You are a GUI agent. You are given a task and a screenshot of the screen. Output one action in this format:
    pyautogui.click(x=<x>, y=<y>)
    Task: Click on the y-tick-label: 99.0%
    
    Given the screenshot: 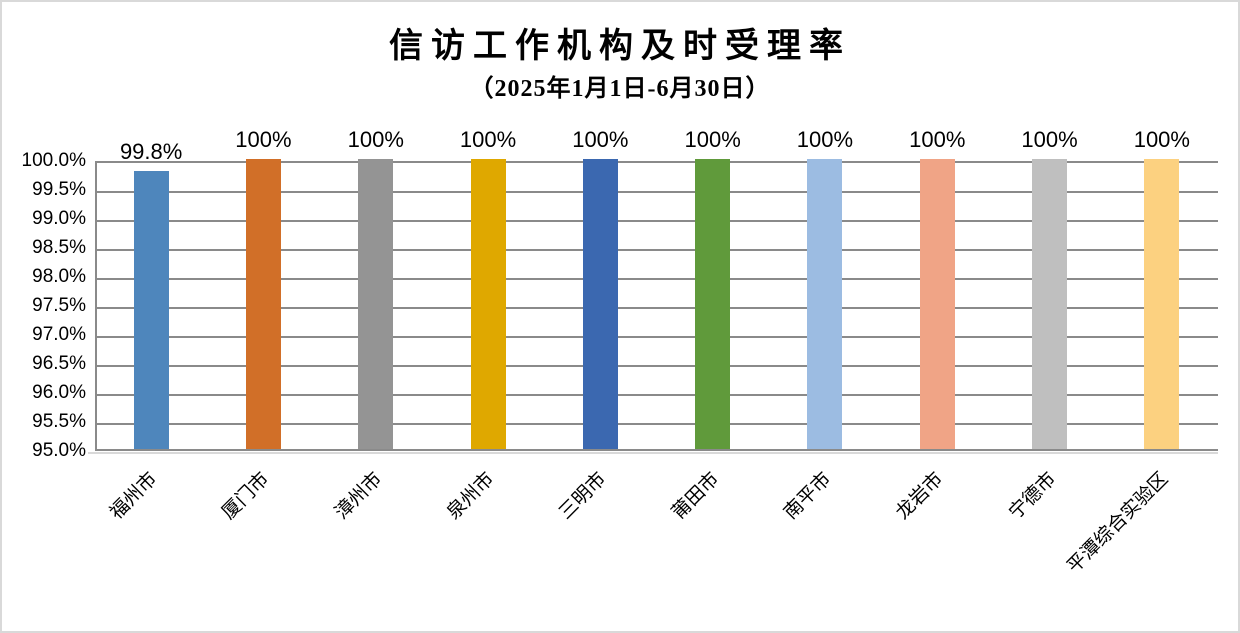 What is the action you would take?
    pyautogui.click(x=59, y=218)
    